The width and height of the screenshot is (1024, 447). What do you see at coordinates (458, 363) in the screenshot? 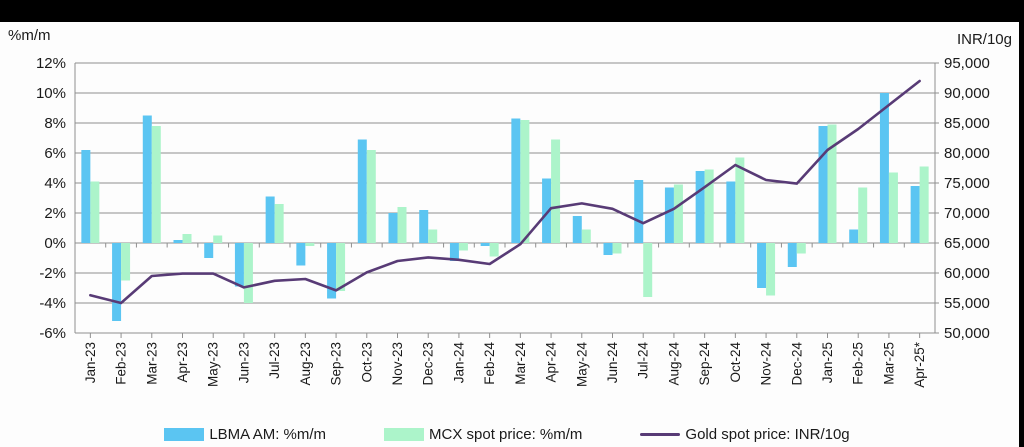
I see `x-axis-label: Jan-24` at bounding box center [458, 363].